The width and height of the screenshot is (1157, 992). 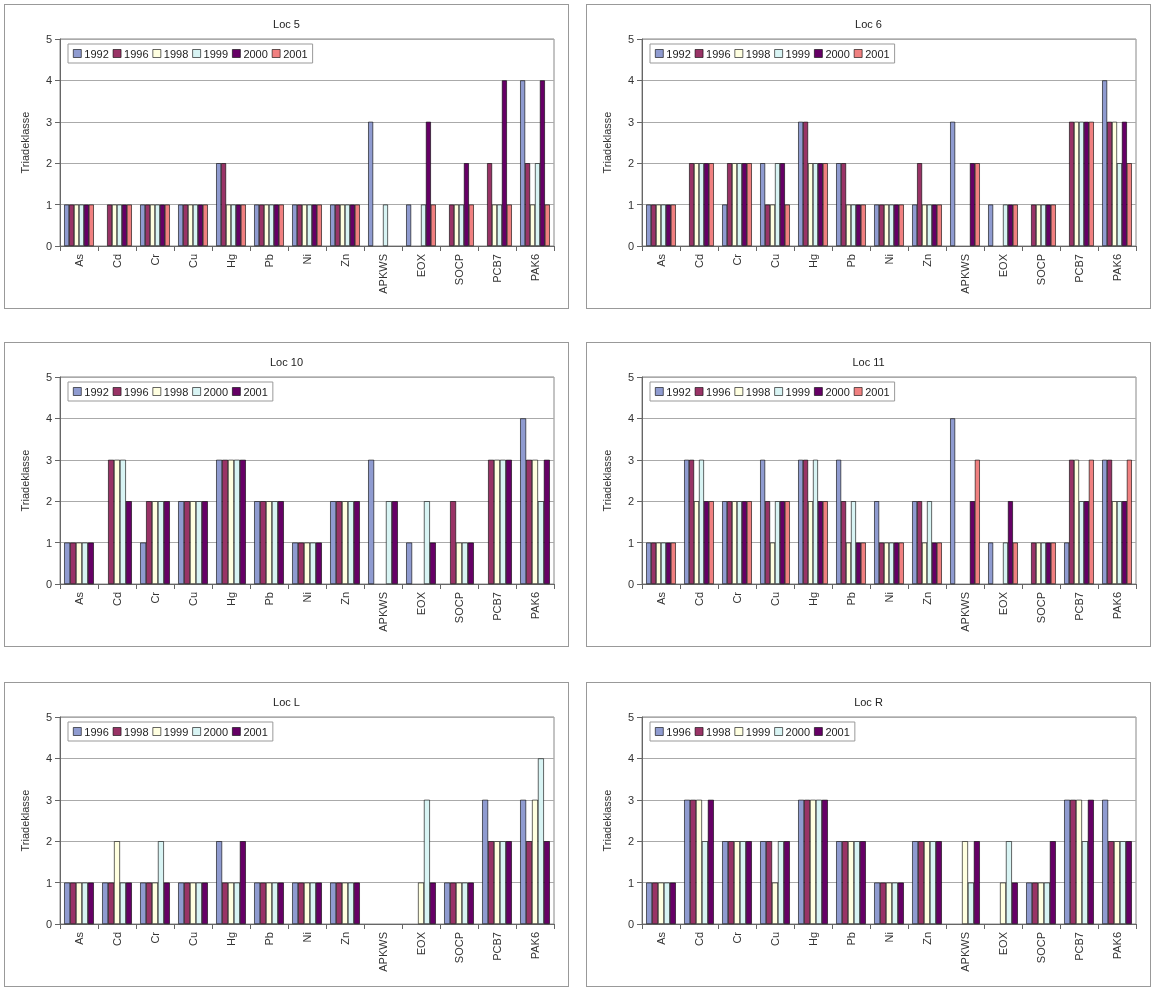 What do you see at coordinates (661, 938) in the screenshot?
I see `x-tick-label: As` at bounding box center [661, 938].